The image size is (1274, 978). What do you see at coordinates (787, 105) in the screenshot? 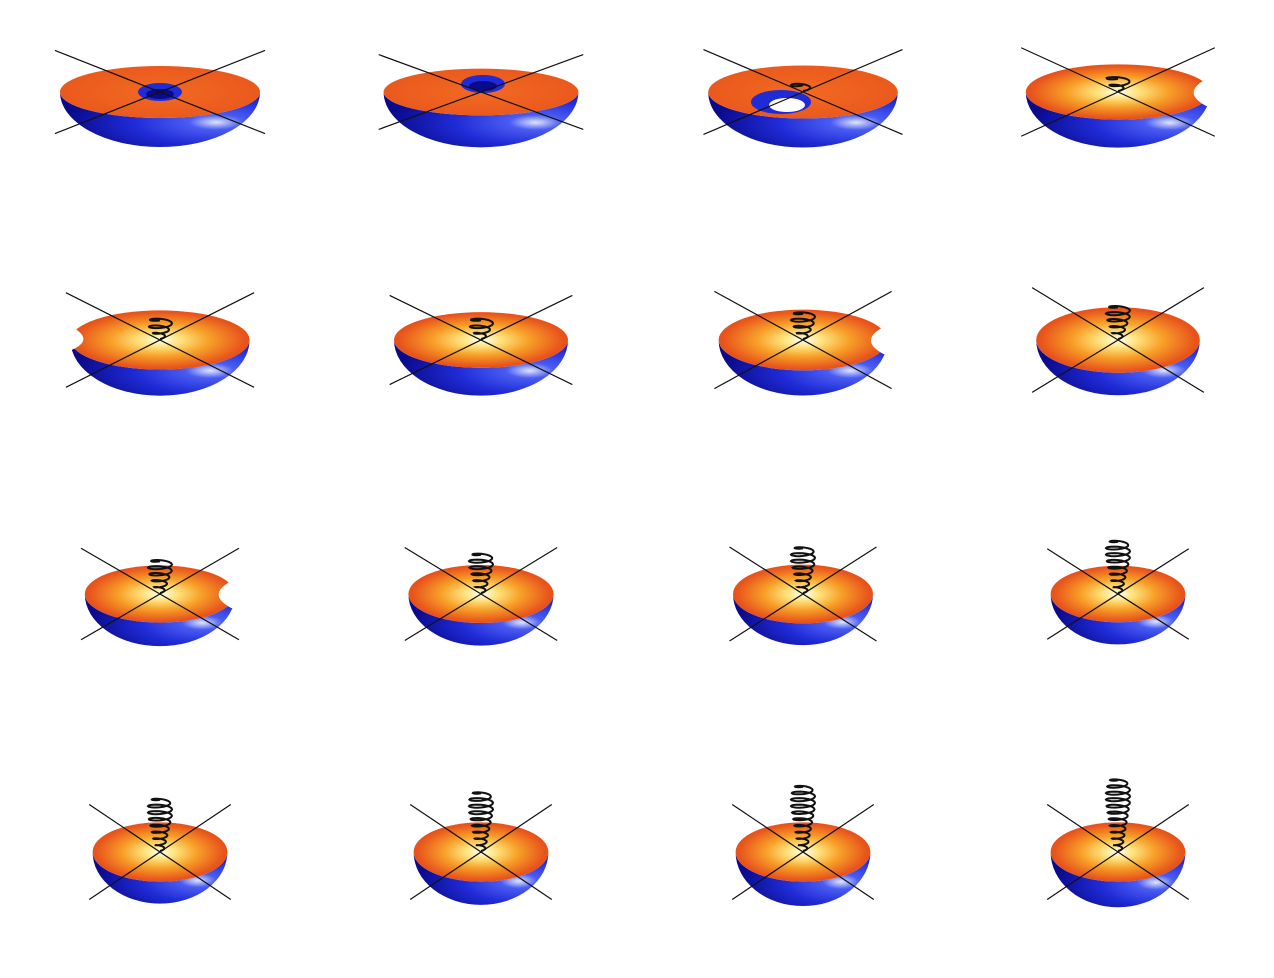
I see `disk-notch-inner` at bounding box center [787, 105].